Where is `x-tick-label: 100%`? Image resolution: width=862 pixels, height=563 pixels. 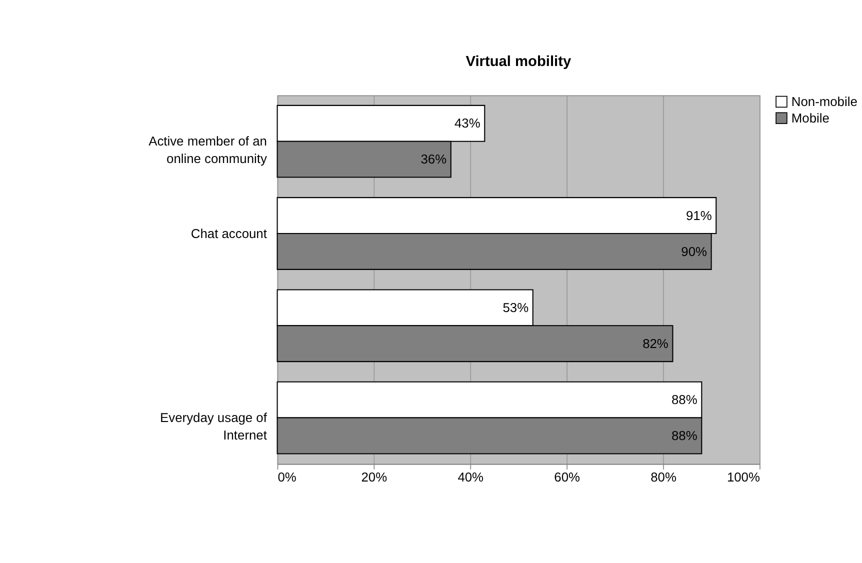 x-tick-label: 100% is located at coordinates (743, 477).